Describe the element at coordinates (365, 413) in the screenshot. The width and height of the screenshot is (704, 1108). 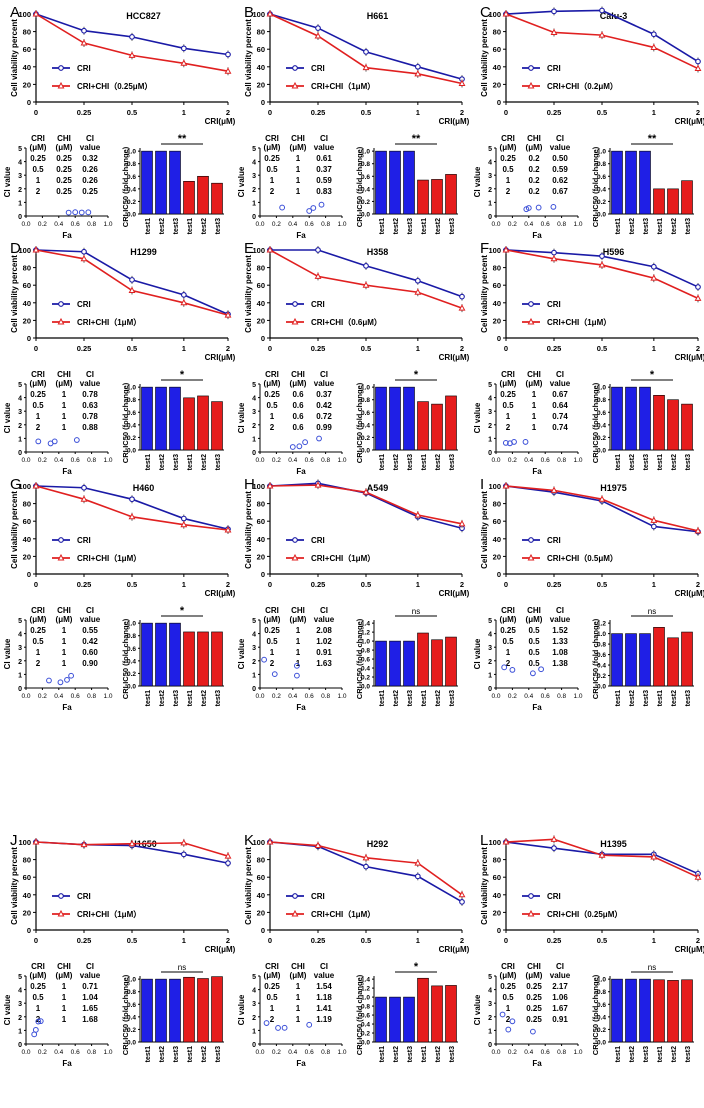
I see `bar-y-tick-label: 0.6` at that location.